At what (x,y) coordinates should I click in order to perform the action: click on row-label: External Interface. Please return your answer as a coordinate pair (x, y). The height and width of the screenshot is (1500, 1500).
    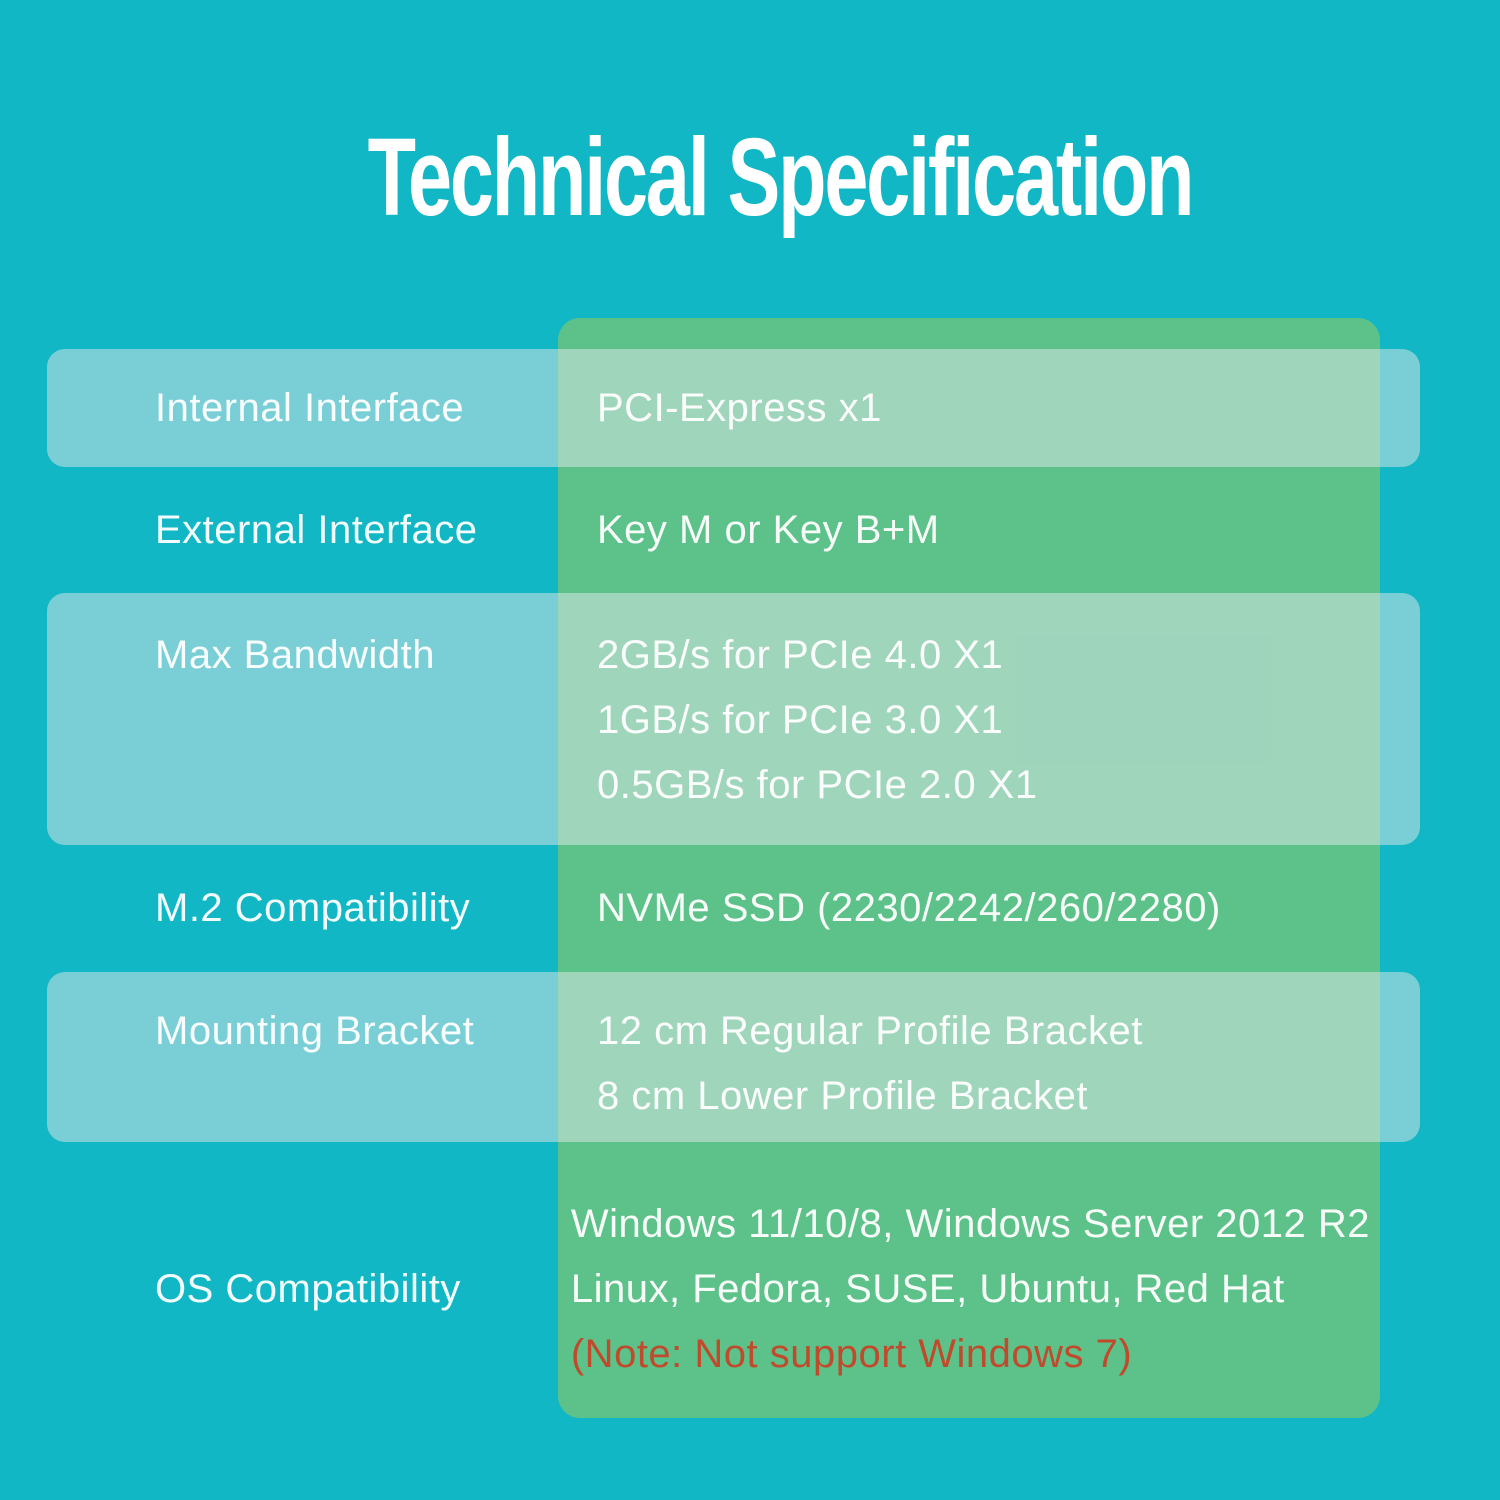
    Looking at the image, I should click on (316, 529).